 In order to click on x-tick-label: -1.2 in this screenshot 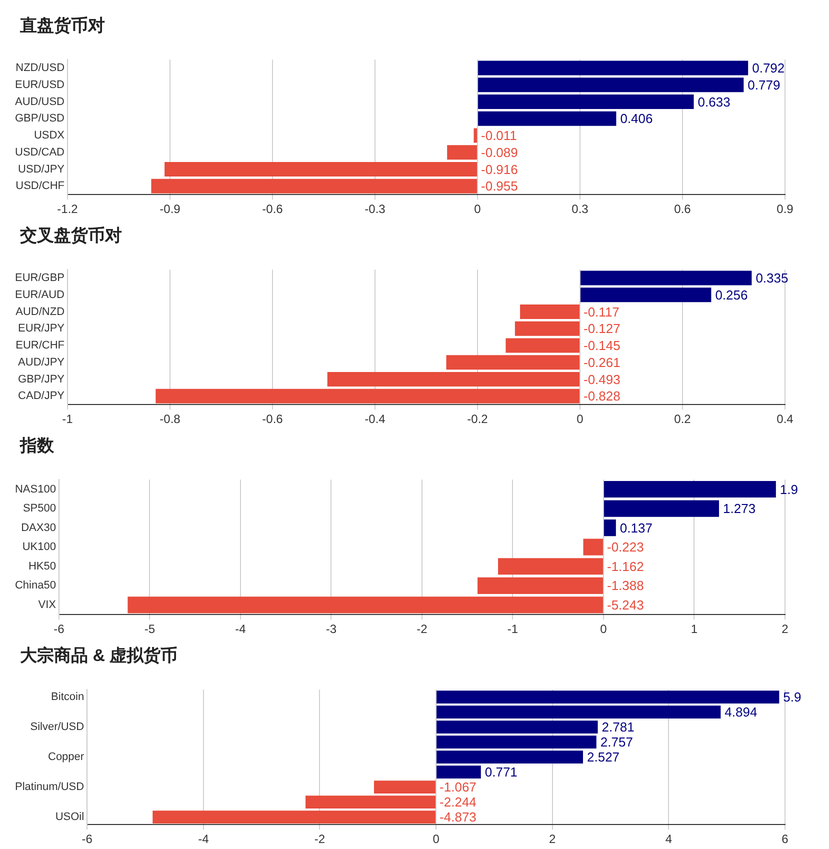, I will do `click(67, 209)`.